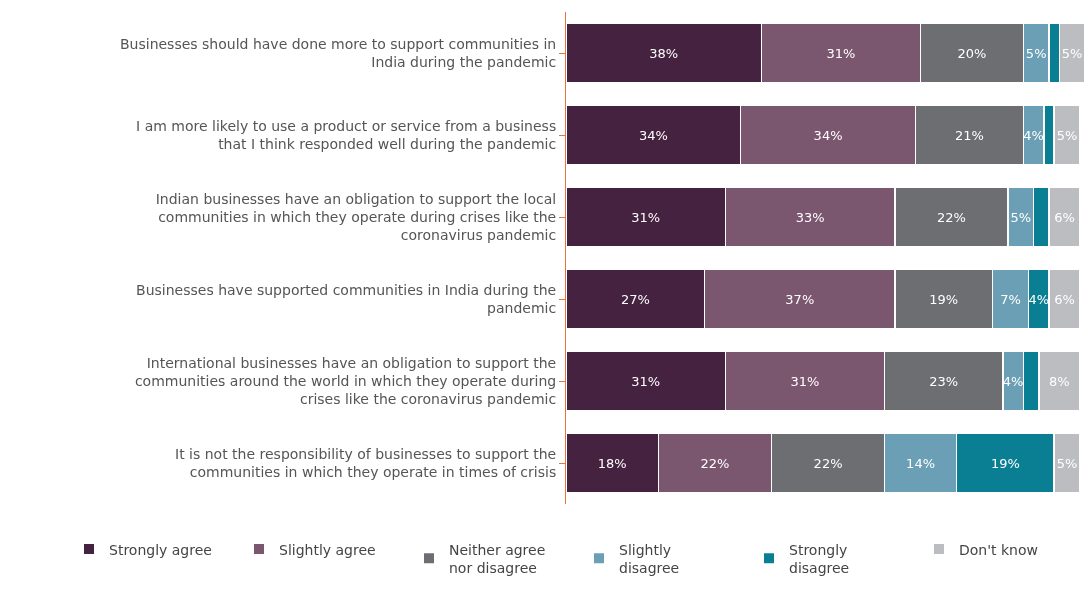 The width and height of the screenshot is (1089, 594). I want to click on data-label: 18%, so click(612, 463).